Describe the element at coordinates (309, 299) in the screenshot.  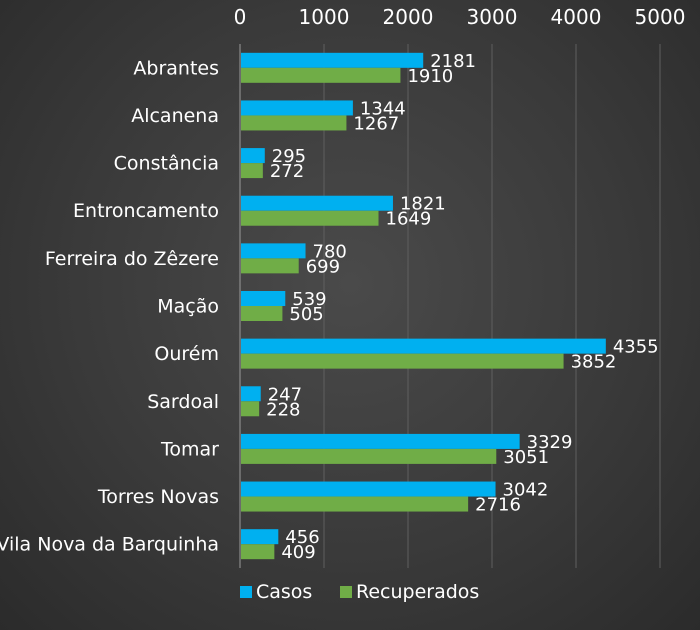
I see `data-label-casos: 539` at that location.